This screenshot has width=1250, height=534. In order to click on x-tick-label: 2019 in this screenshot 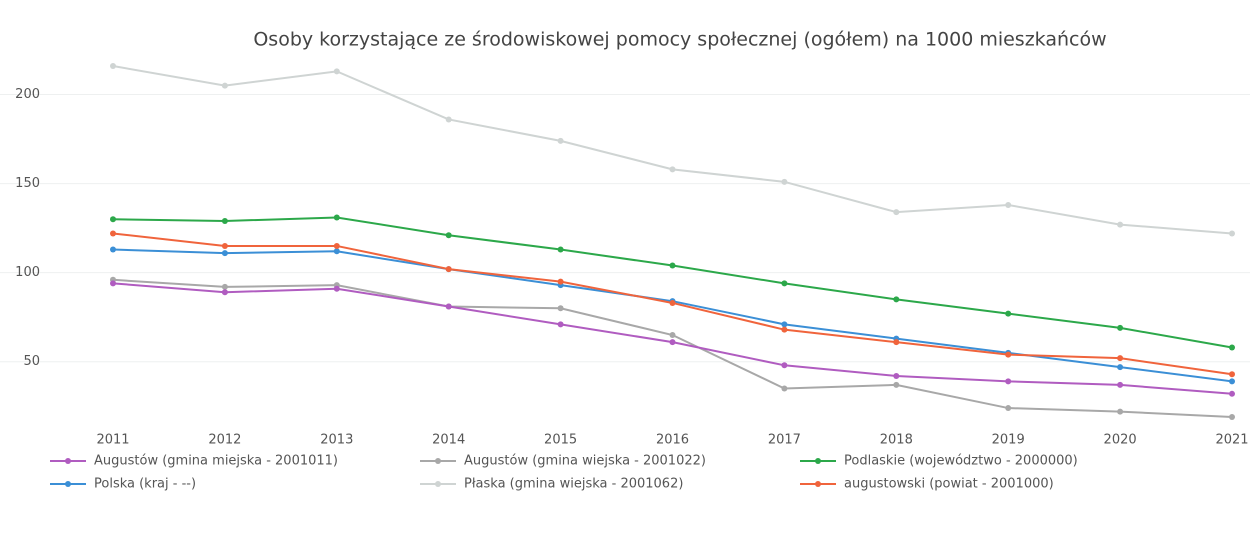, I will do `click(1008, 440)`.